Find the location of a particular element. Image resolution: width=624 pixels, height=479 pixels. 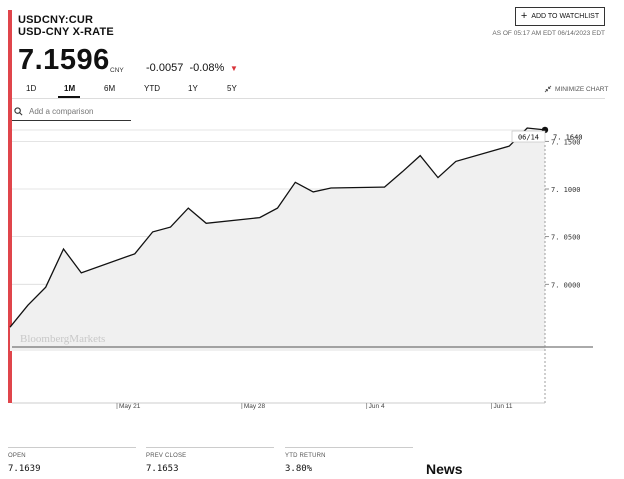

currency-label: CNY is located at coordinates (117, 70).